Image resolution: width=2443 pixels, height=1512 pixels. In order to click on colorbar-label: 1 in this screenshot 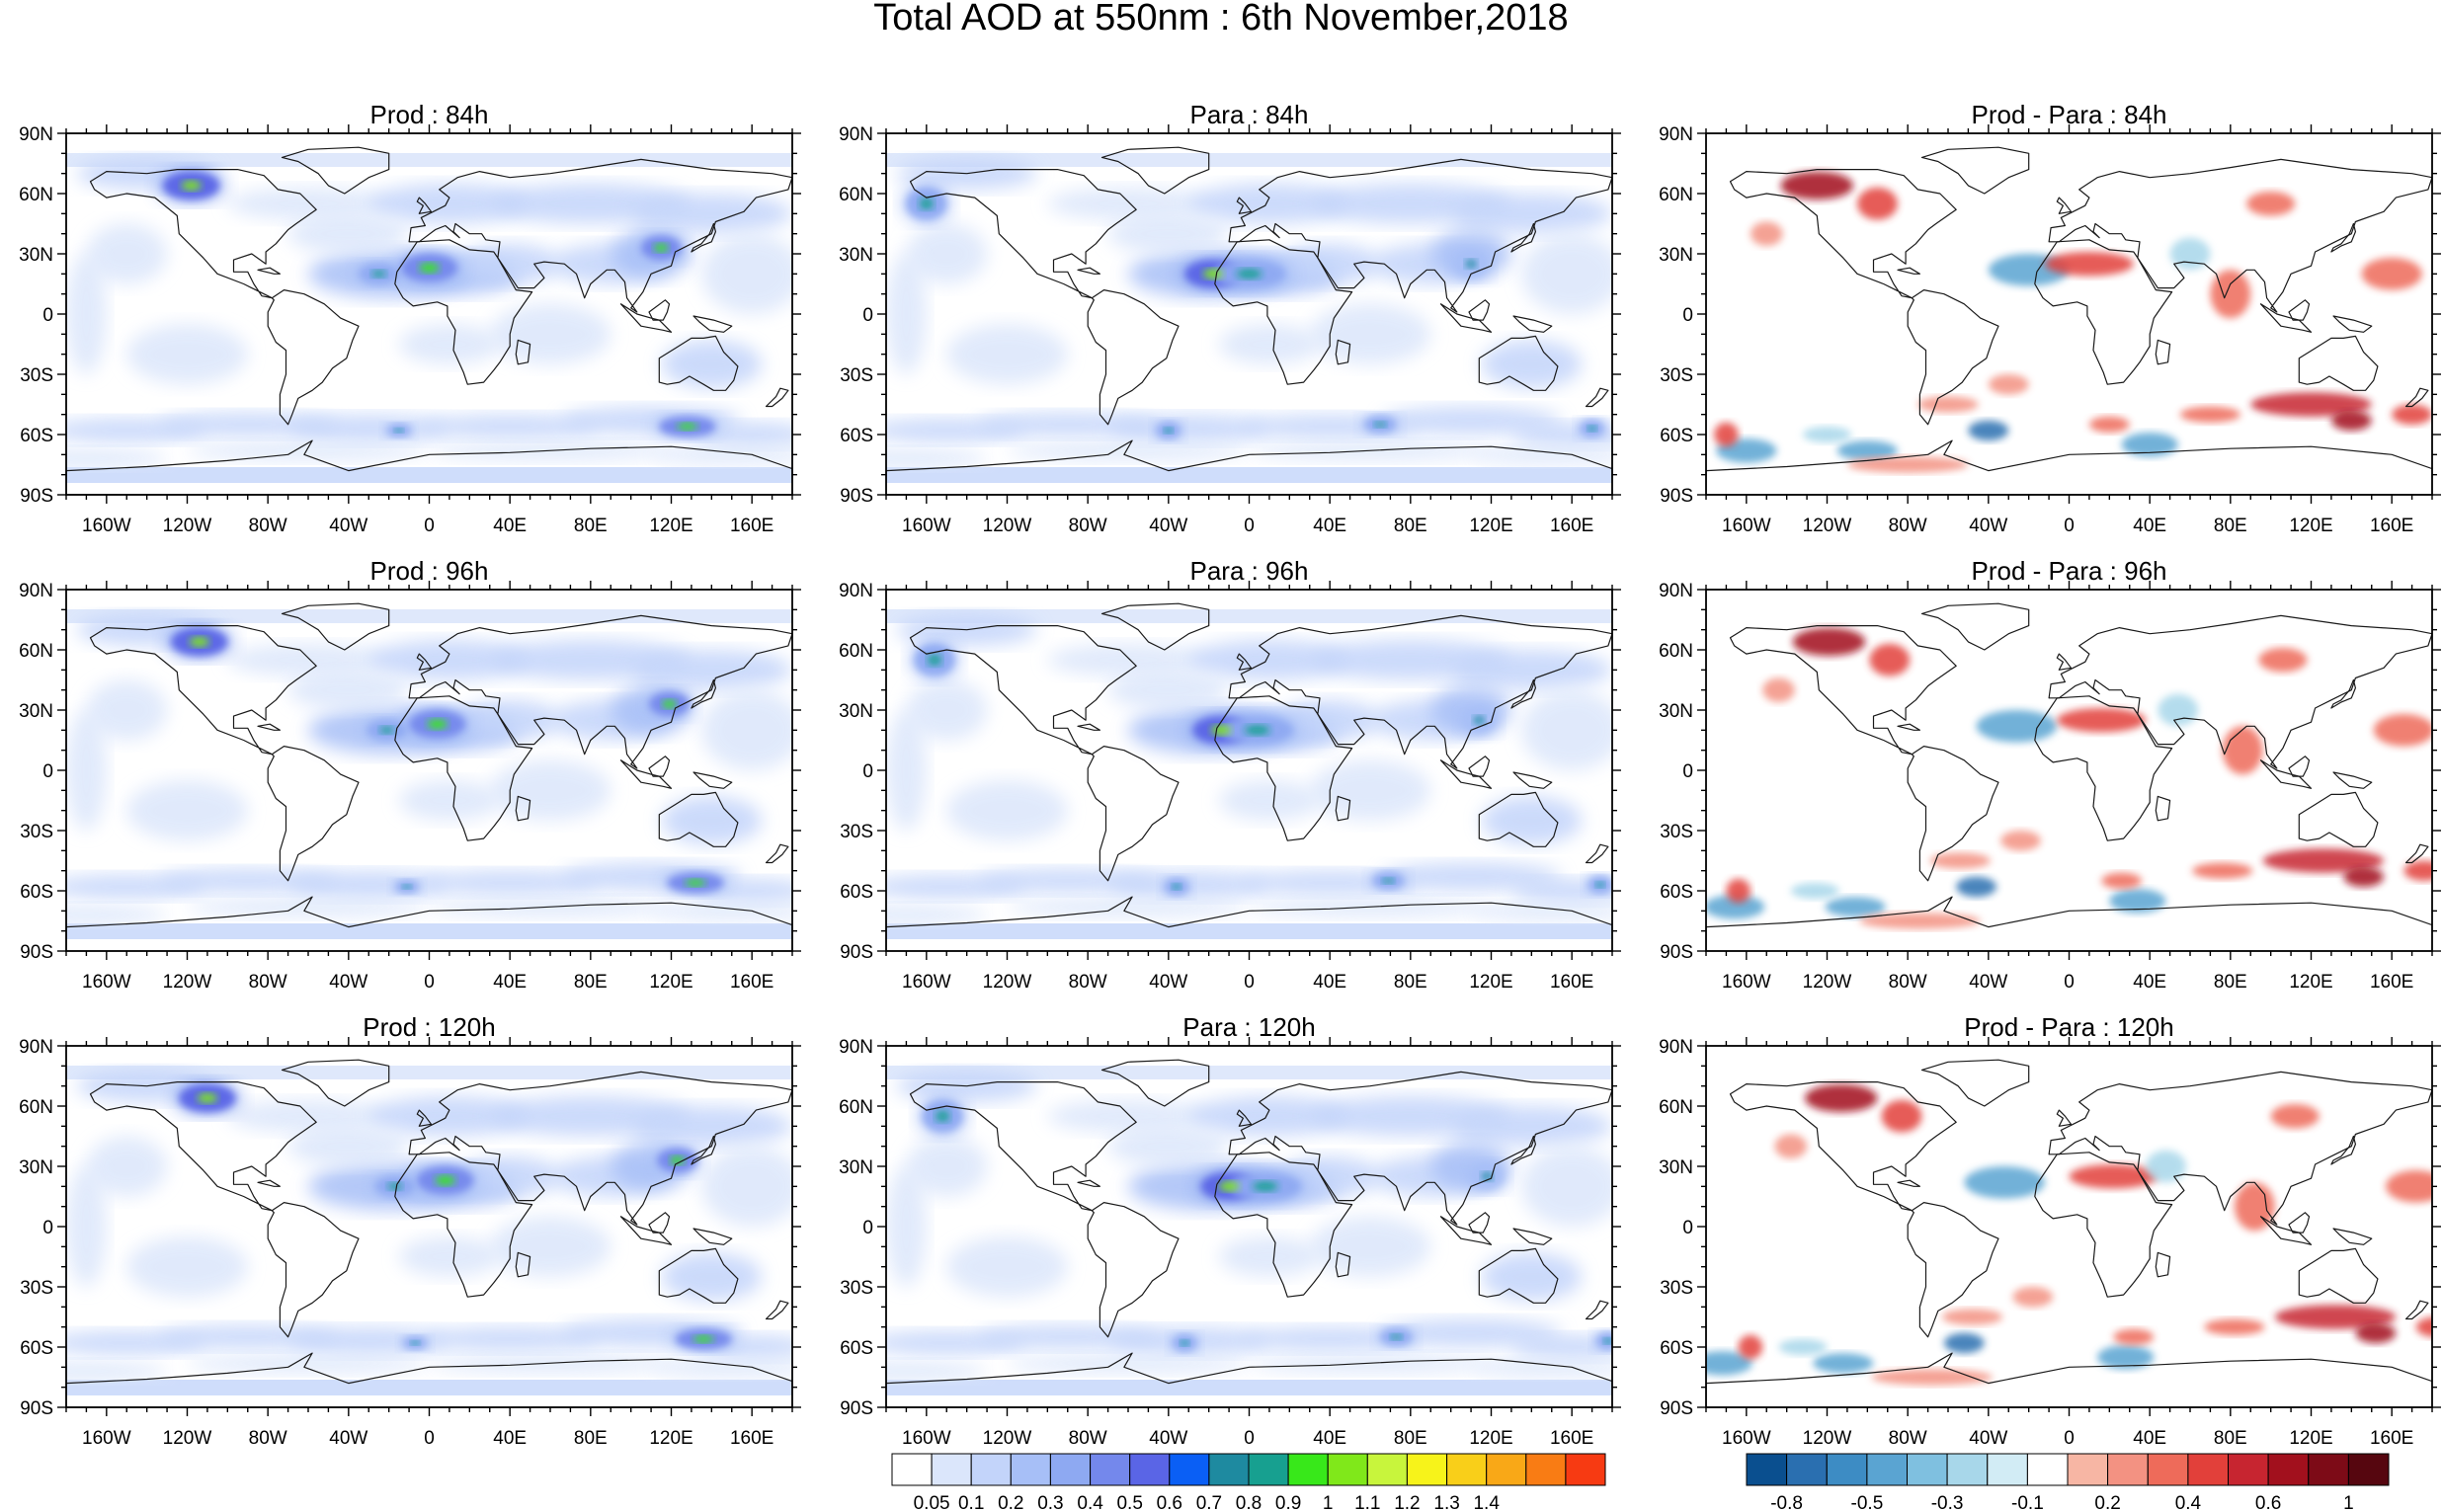, I will do `click(2348, 1503)`.